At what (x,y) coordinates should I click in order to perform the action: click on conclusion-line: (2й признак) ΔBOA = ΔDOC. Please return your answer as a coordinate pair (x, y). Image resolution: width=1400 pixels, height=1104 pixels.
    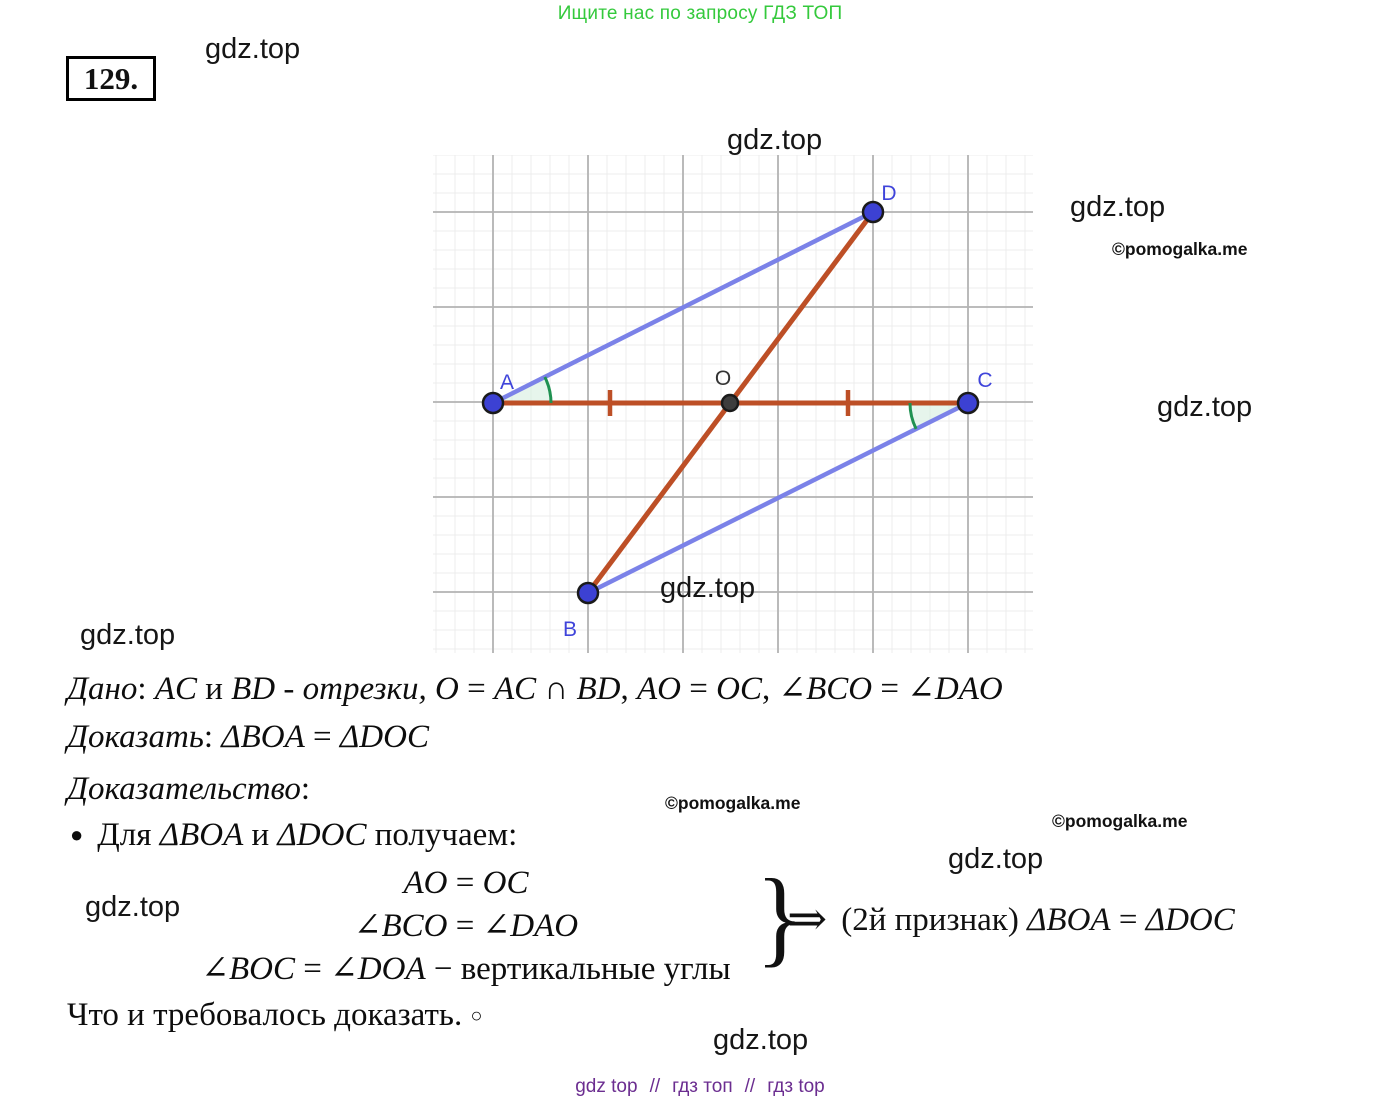
    Looking at the image, I should click on (1038, 920).